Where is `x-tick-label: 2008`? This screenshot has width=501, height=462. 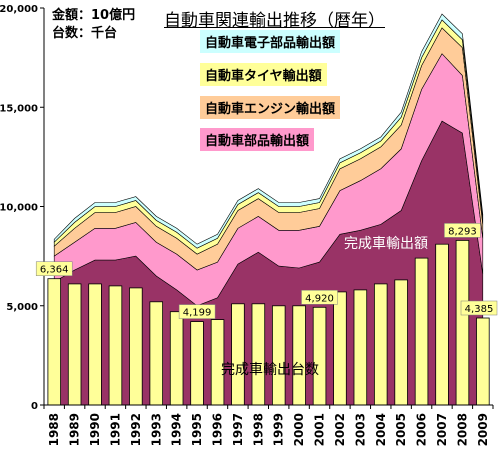 x-tick-label: 2008 is located at coordinates (462, 429).